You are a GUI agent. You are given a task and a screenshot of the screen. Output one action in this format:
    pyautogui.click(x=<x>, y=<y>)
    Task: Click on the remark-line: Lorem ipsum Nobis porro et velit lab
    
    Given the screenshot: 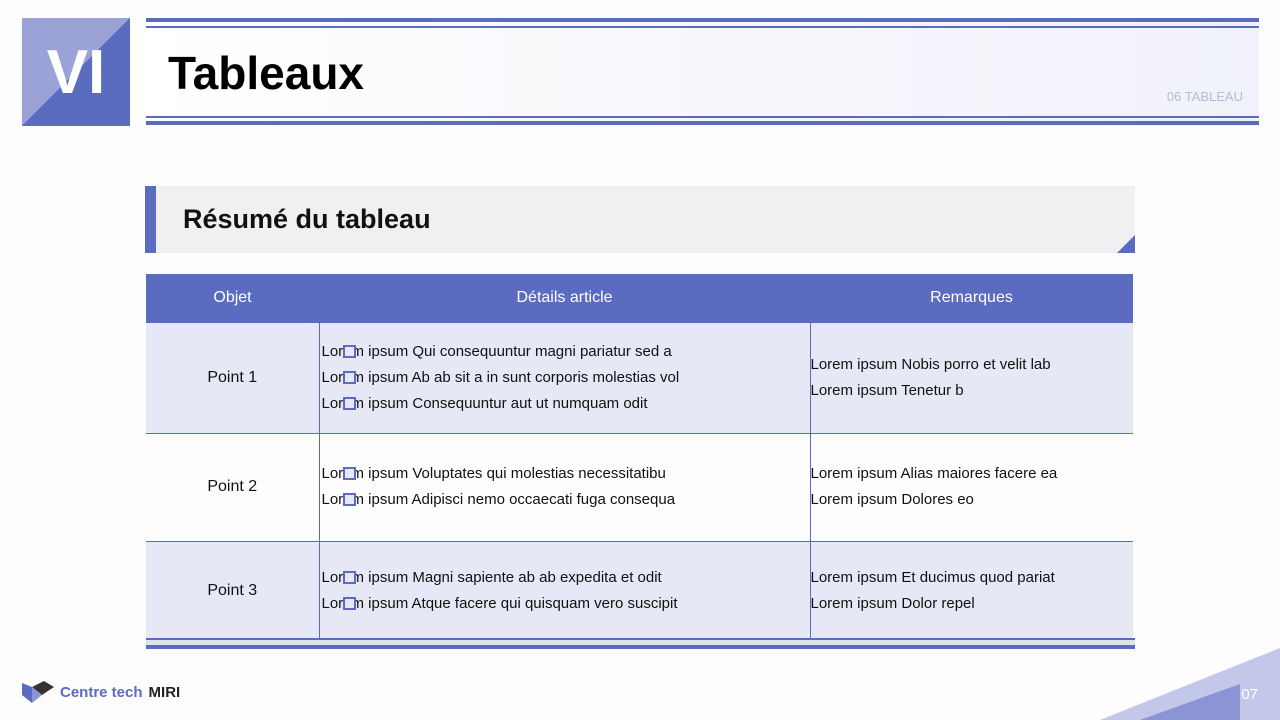 What is the action you would take?
    pyautogui.click(x=930, y=364)
    